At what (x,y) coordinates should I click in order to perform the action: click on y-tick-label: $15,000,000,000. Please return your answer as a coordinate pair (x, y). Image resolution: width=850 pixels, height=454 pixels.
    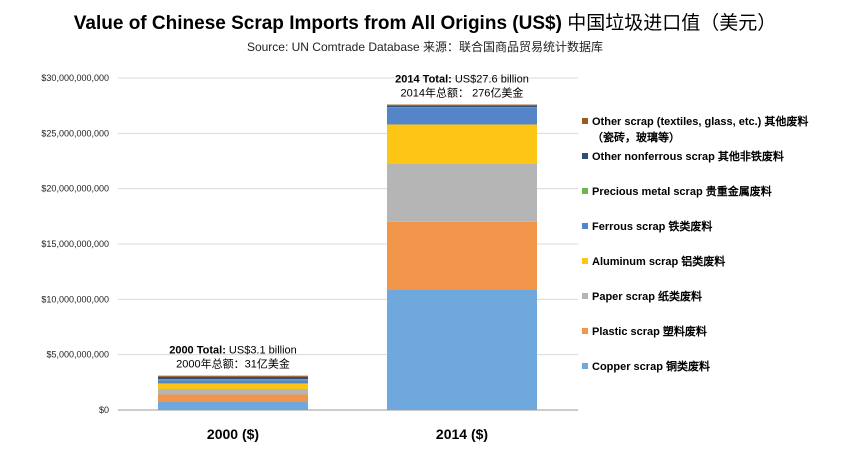
    Looking at the image, I should click on (75, 244).